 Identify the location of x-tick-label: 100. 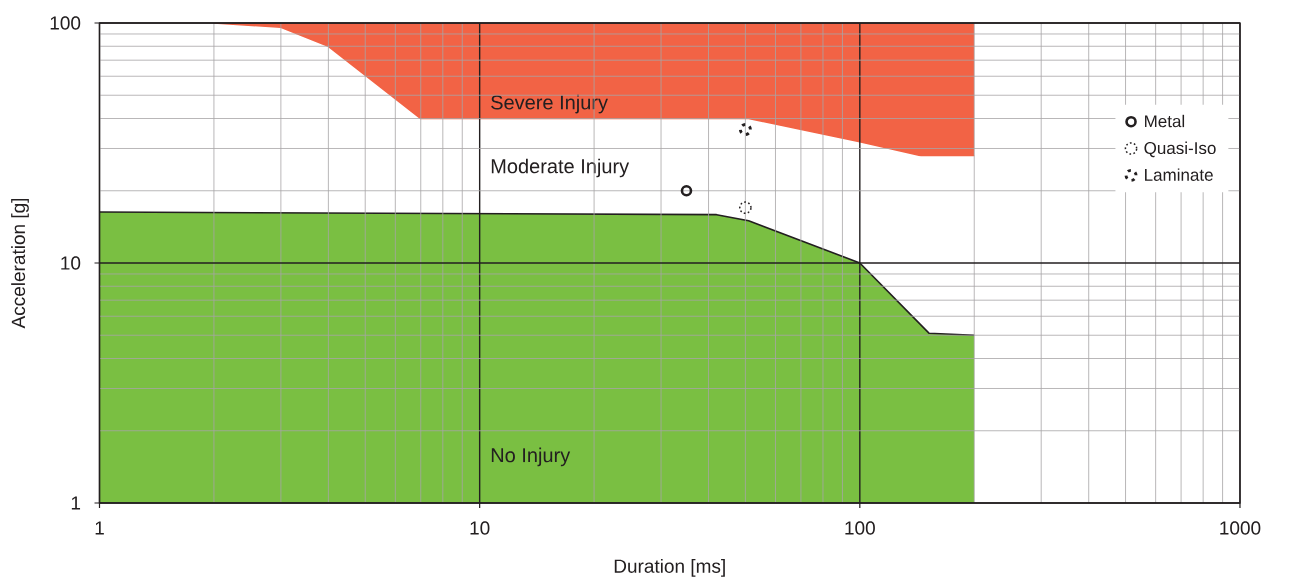
(860, 528).